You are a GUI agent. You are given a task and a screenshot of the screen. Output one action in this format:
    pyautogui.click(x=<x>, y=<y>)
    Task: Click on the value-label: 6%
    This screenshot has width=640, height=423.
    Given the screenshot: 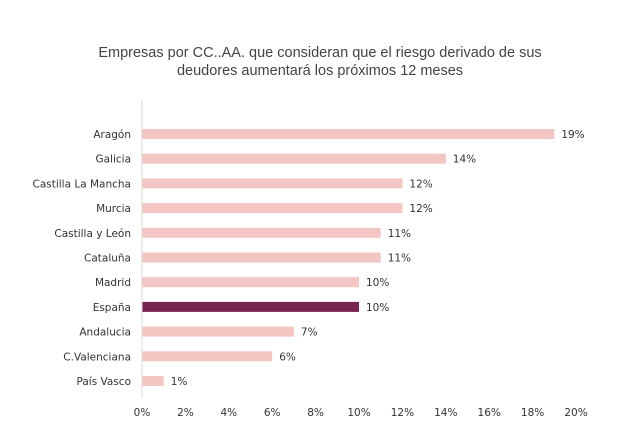 What is the action you would take?
    pyautogui.click(x=287, y=357)
    